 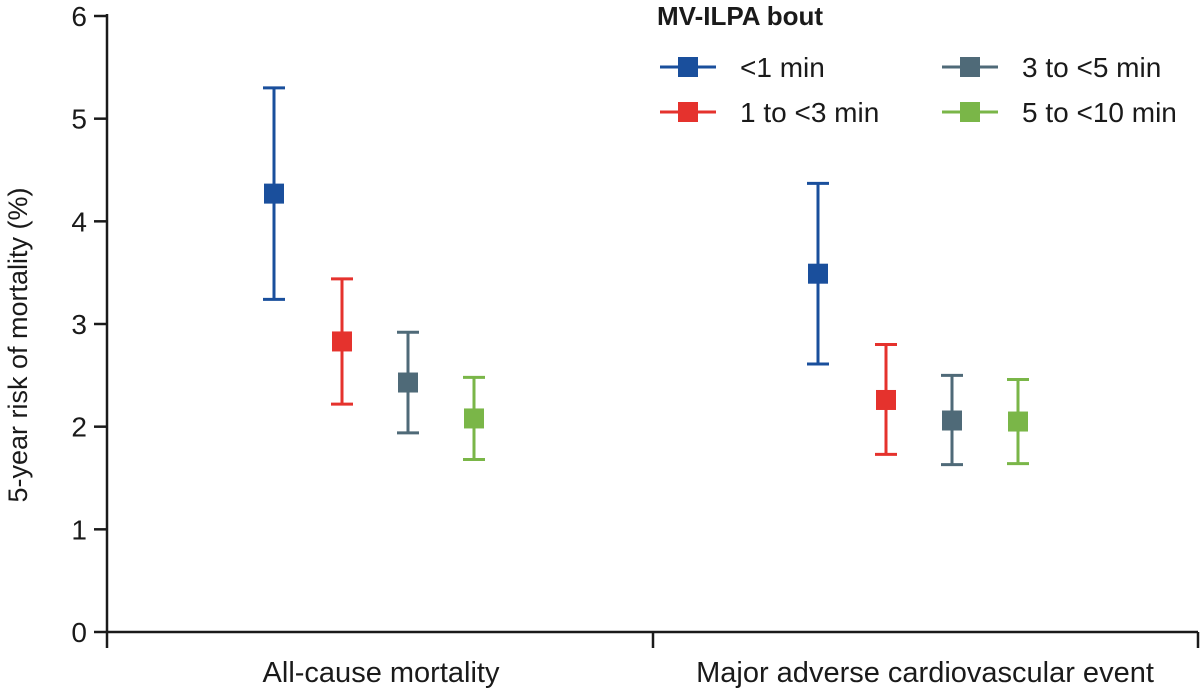 What do you see at coordinates (1091, 67) in the screenshot?
I see `legend-label: 3 to <5 min` at bounding box center [1091, 67].